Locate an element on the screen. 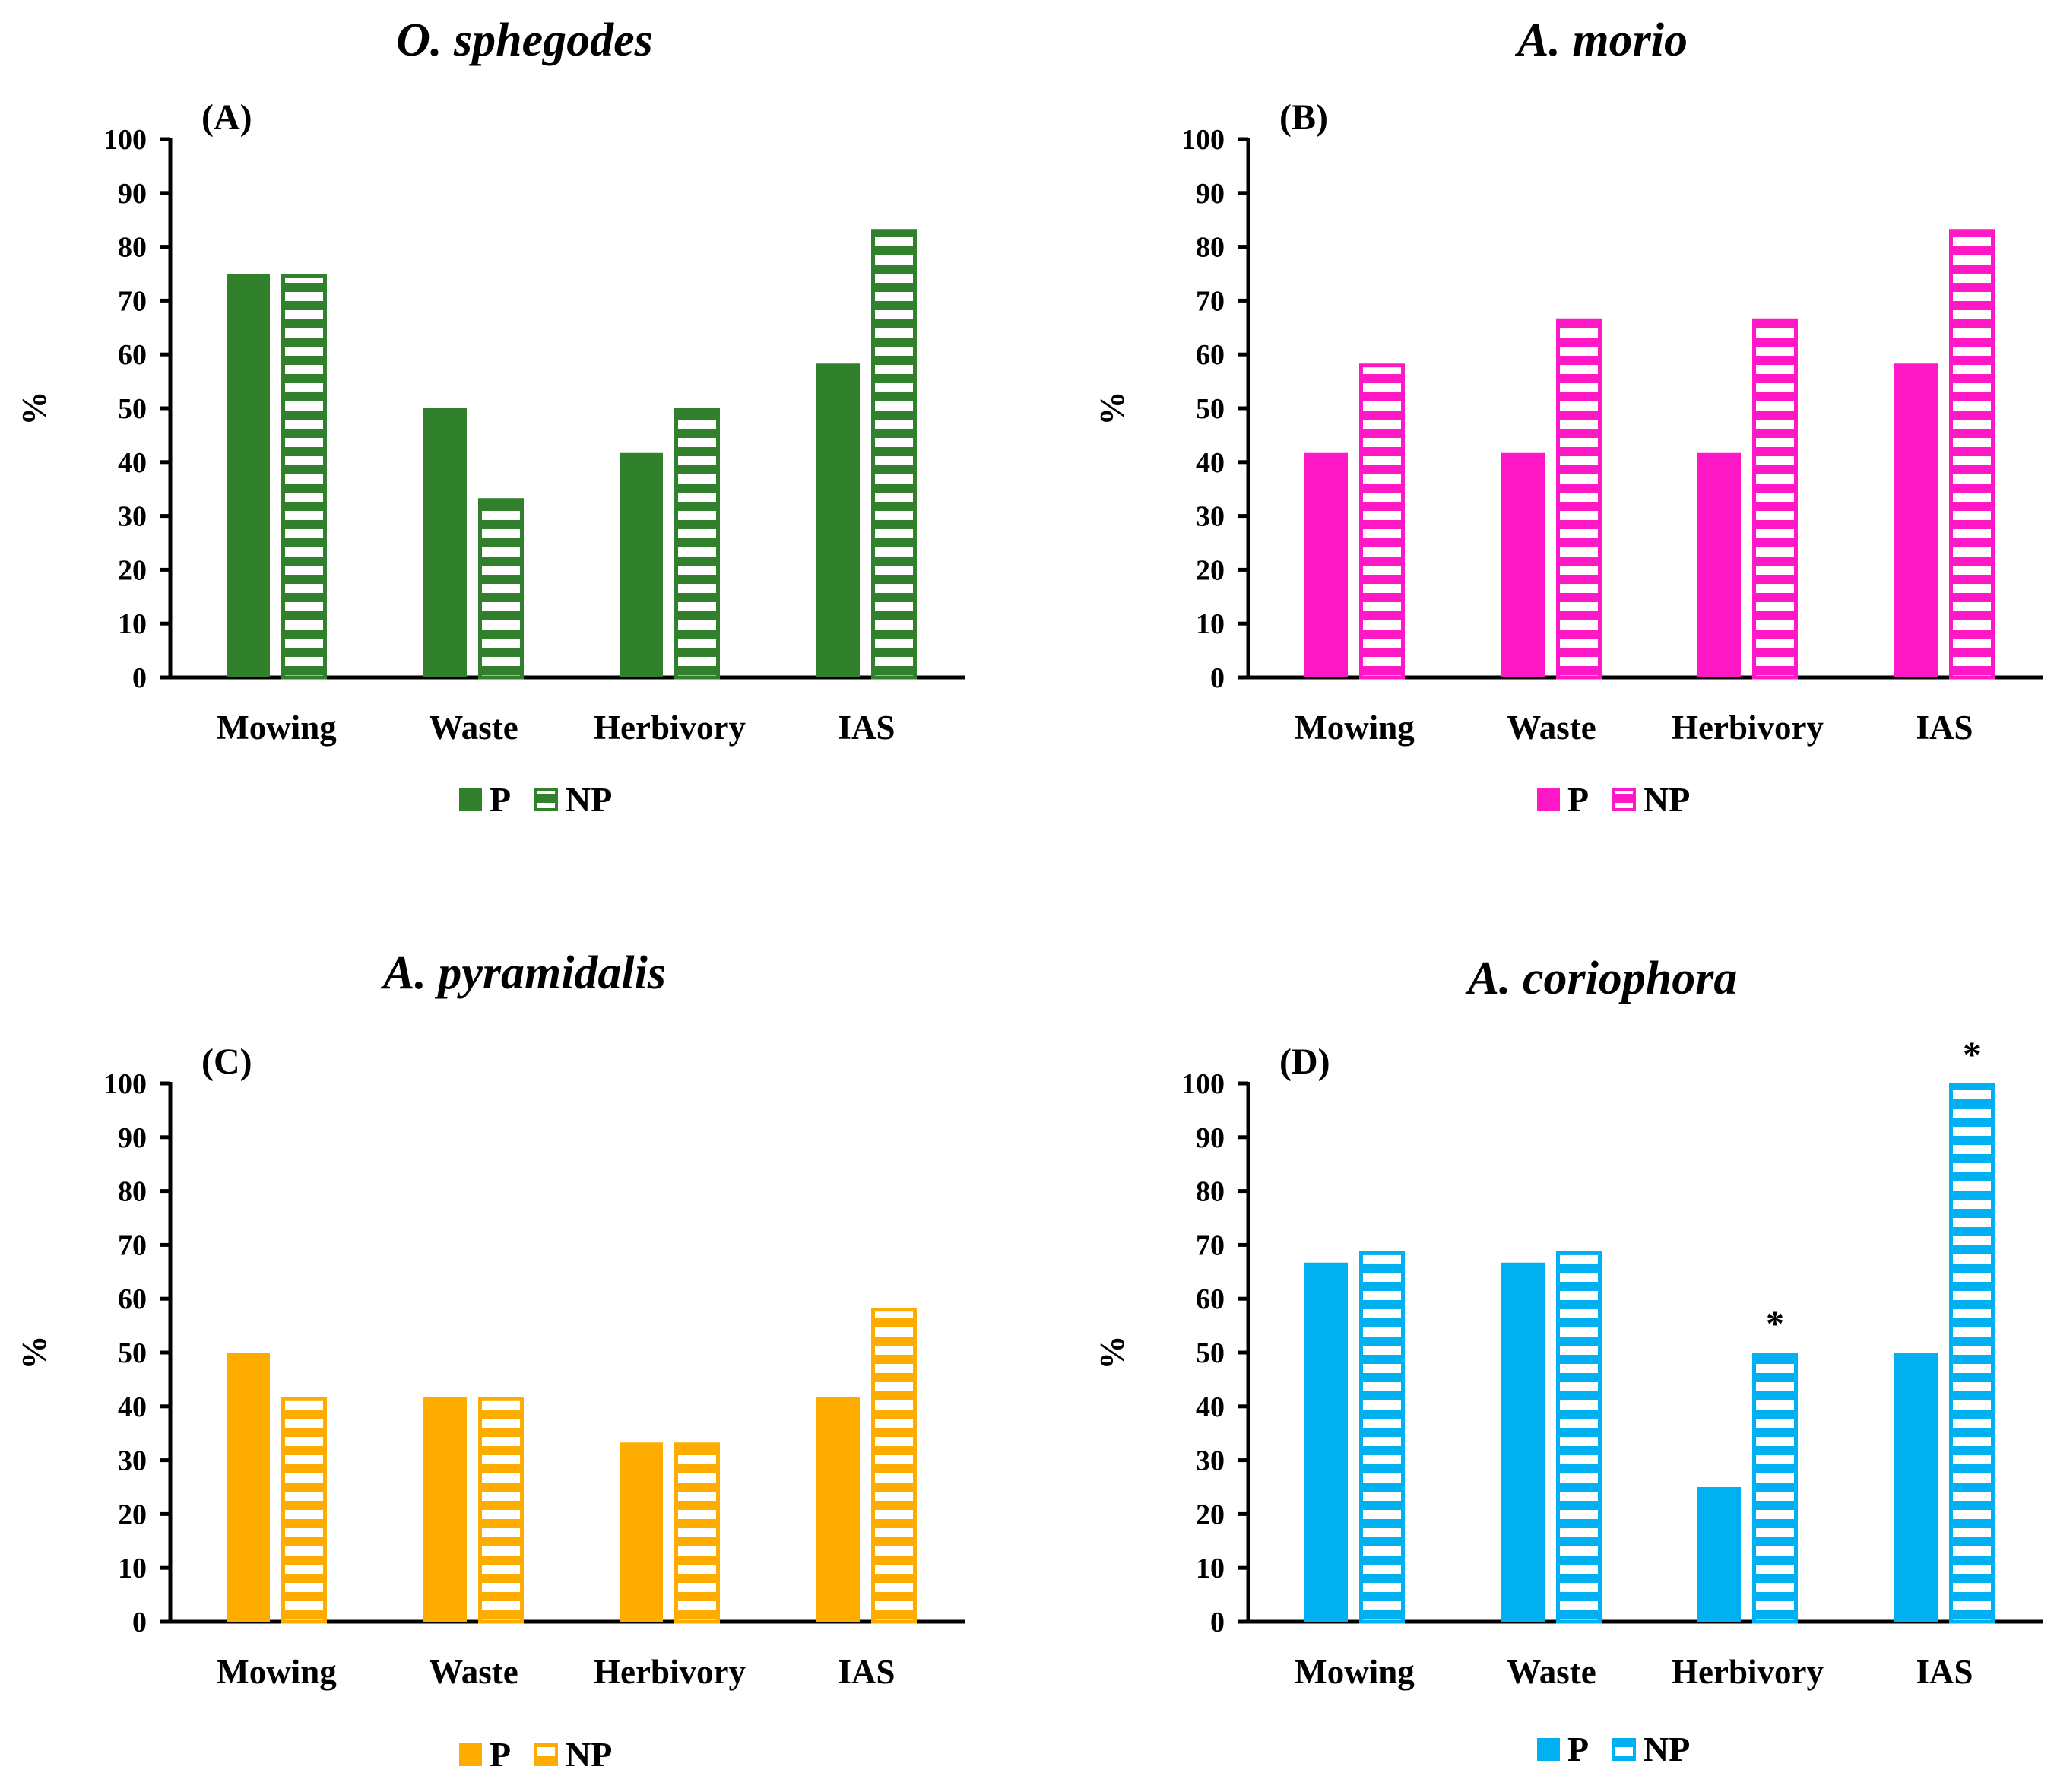 The image size is (2054, 1792). panel-label: (A) is located at coordinates (226, 117).